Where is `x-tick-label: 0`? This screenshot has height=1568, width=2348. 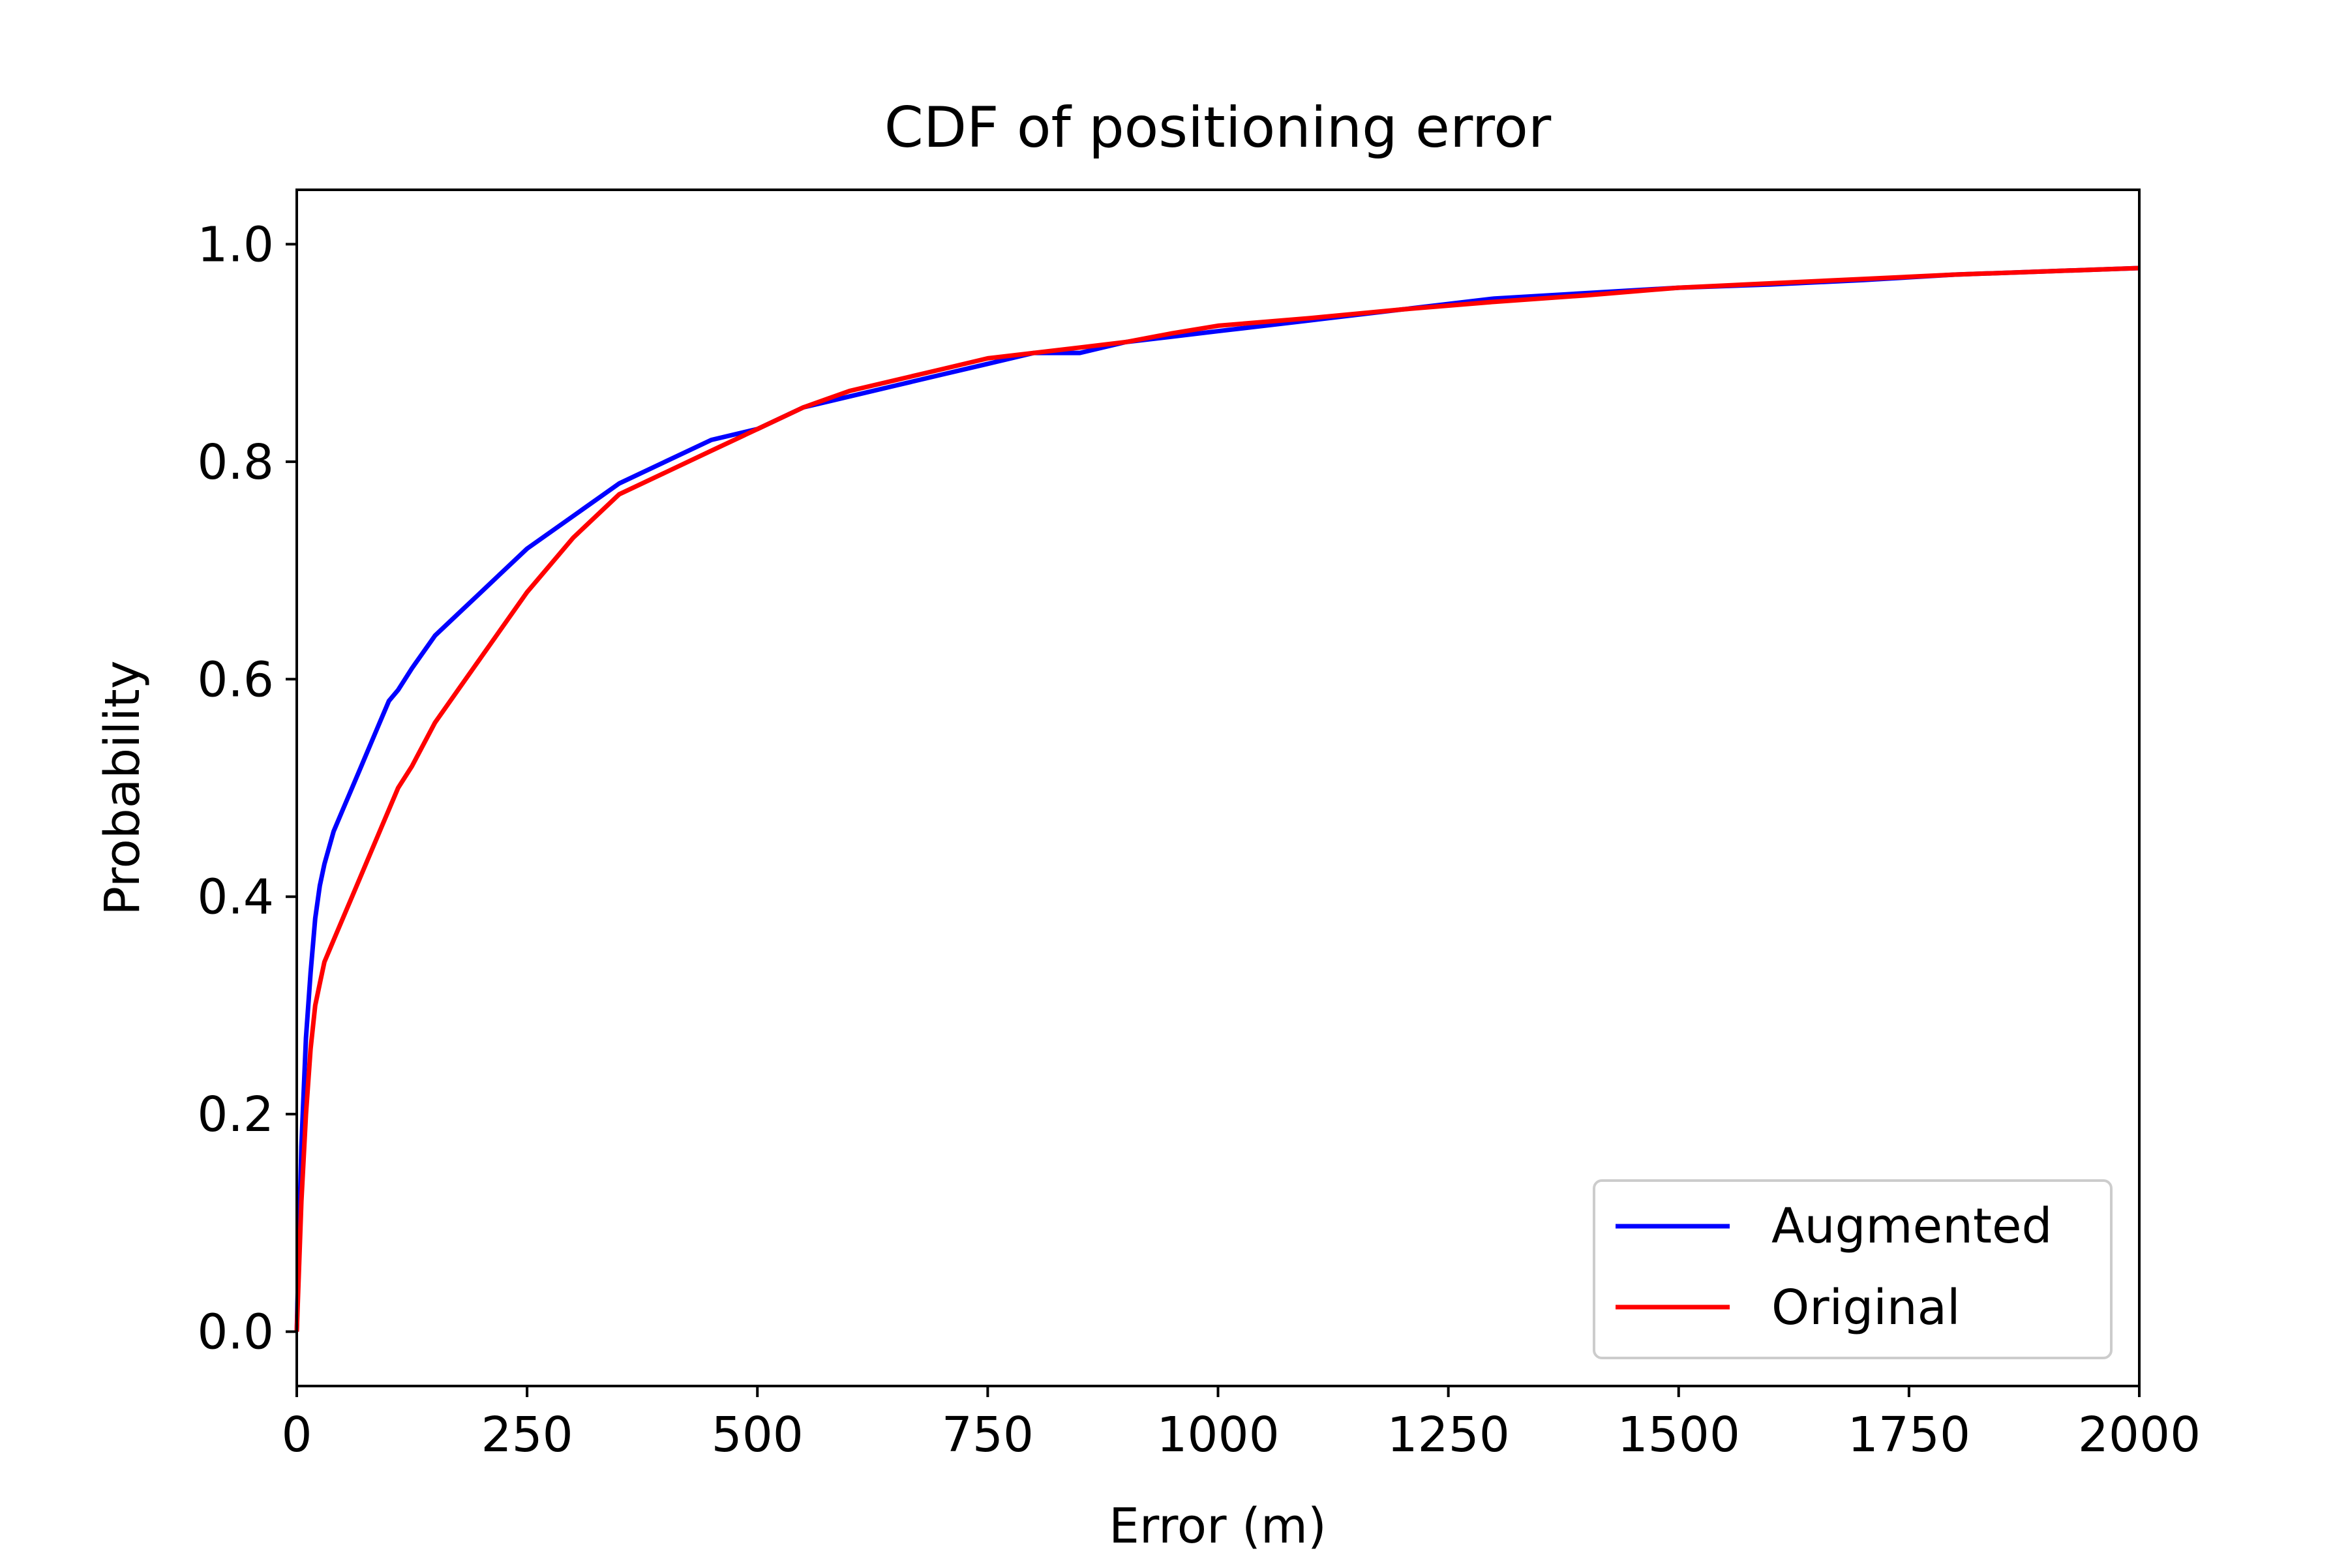 x-tick-label: 0 is located at coordinates (297, 1435).